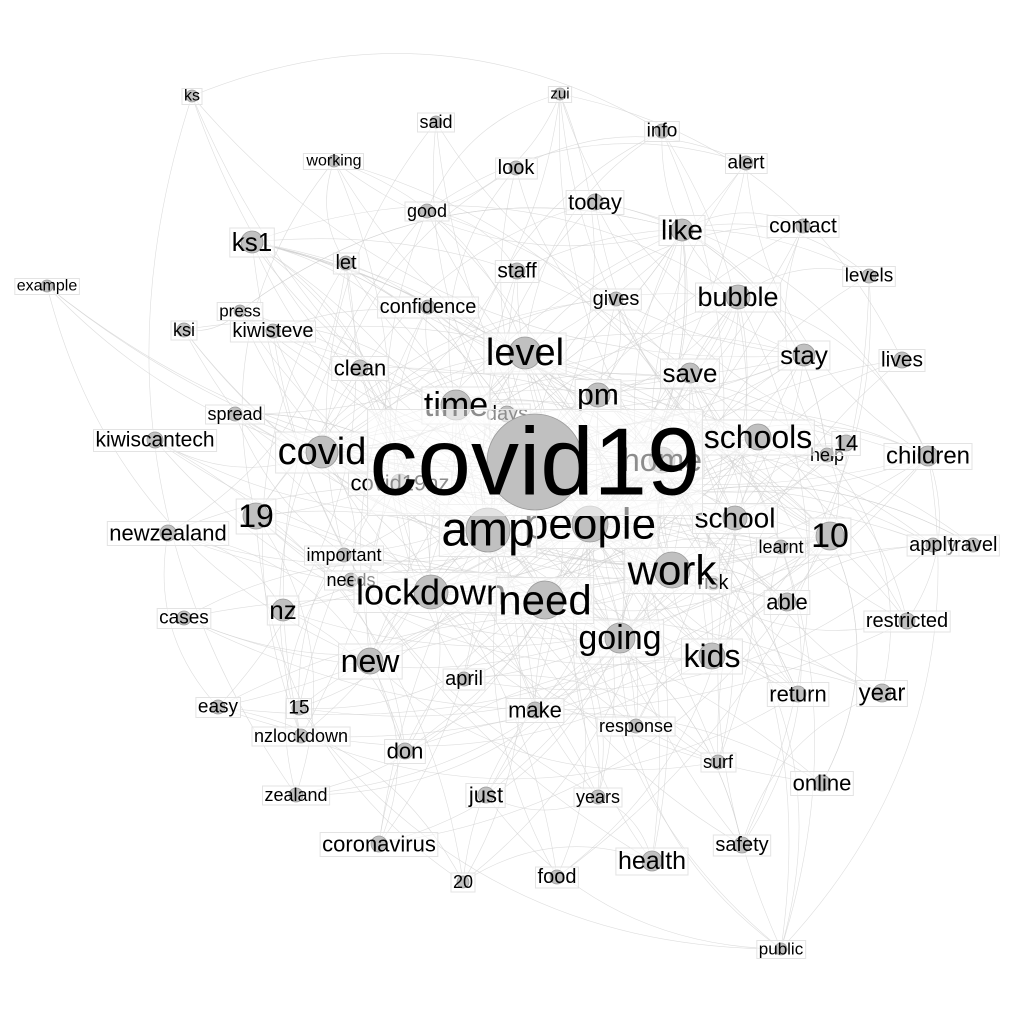 This screenshot has height=1024, width=1024. I want to click on node-newzealand: newzealand, so click(168, 533).